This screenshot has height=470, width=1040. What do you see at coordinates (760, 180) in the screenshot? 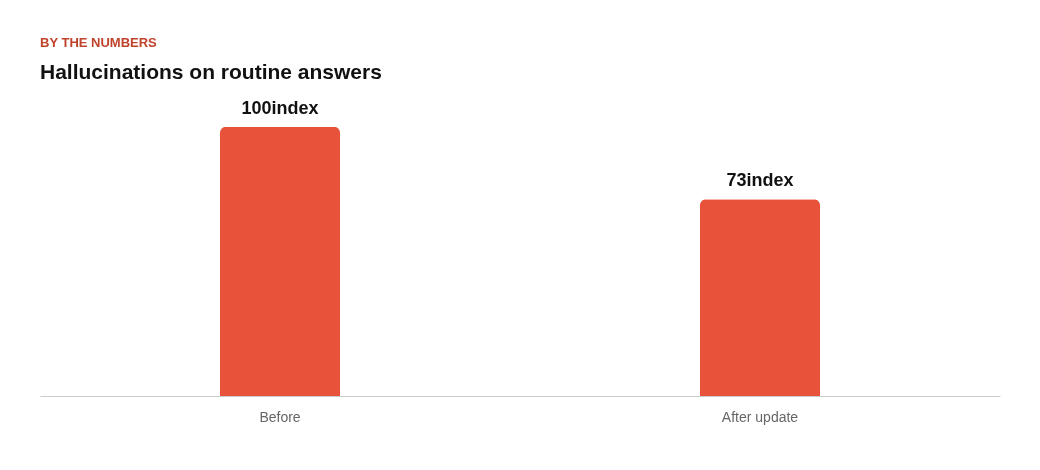
I see `data-label: 73index` at bounding box center [760, 180].